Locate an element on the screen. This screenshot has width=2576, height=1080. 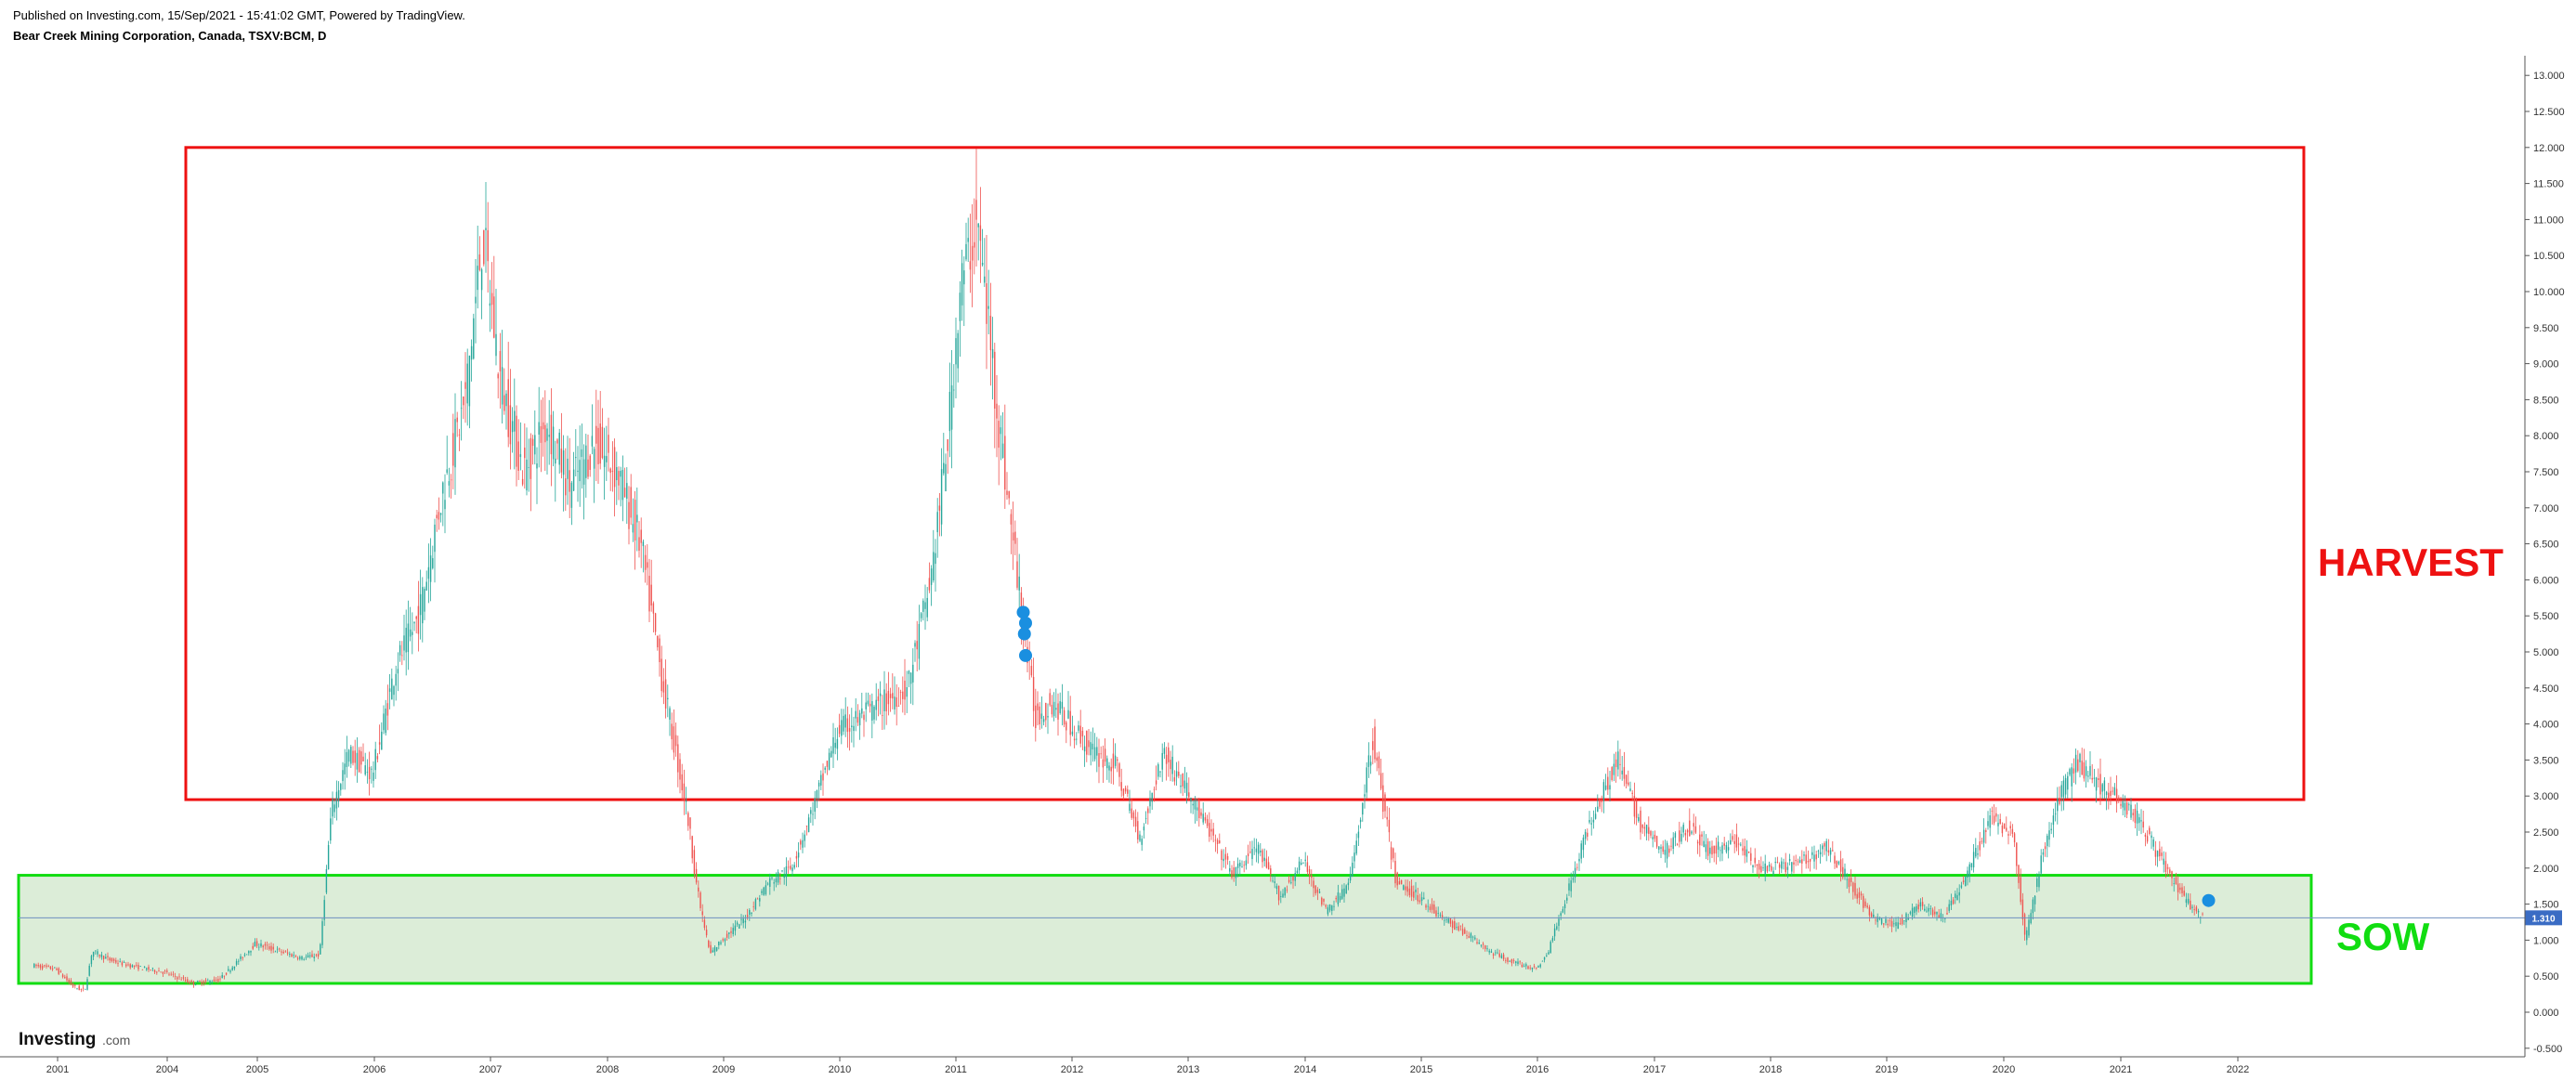
sow-label: SOW is located at coordinates (2383, 937).